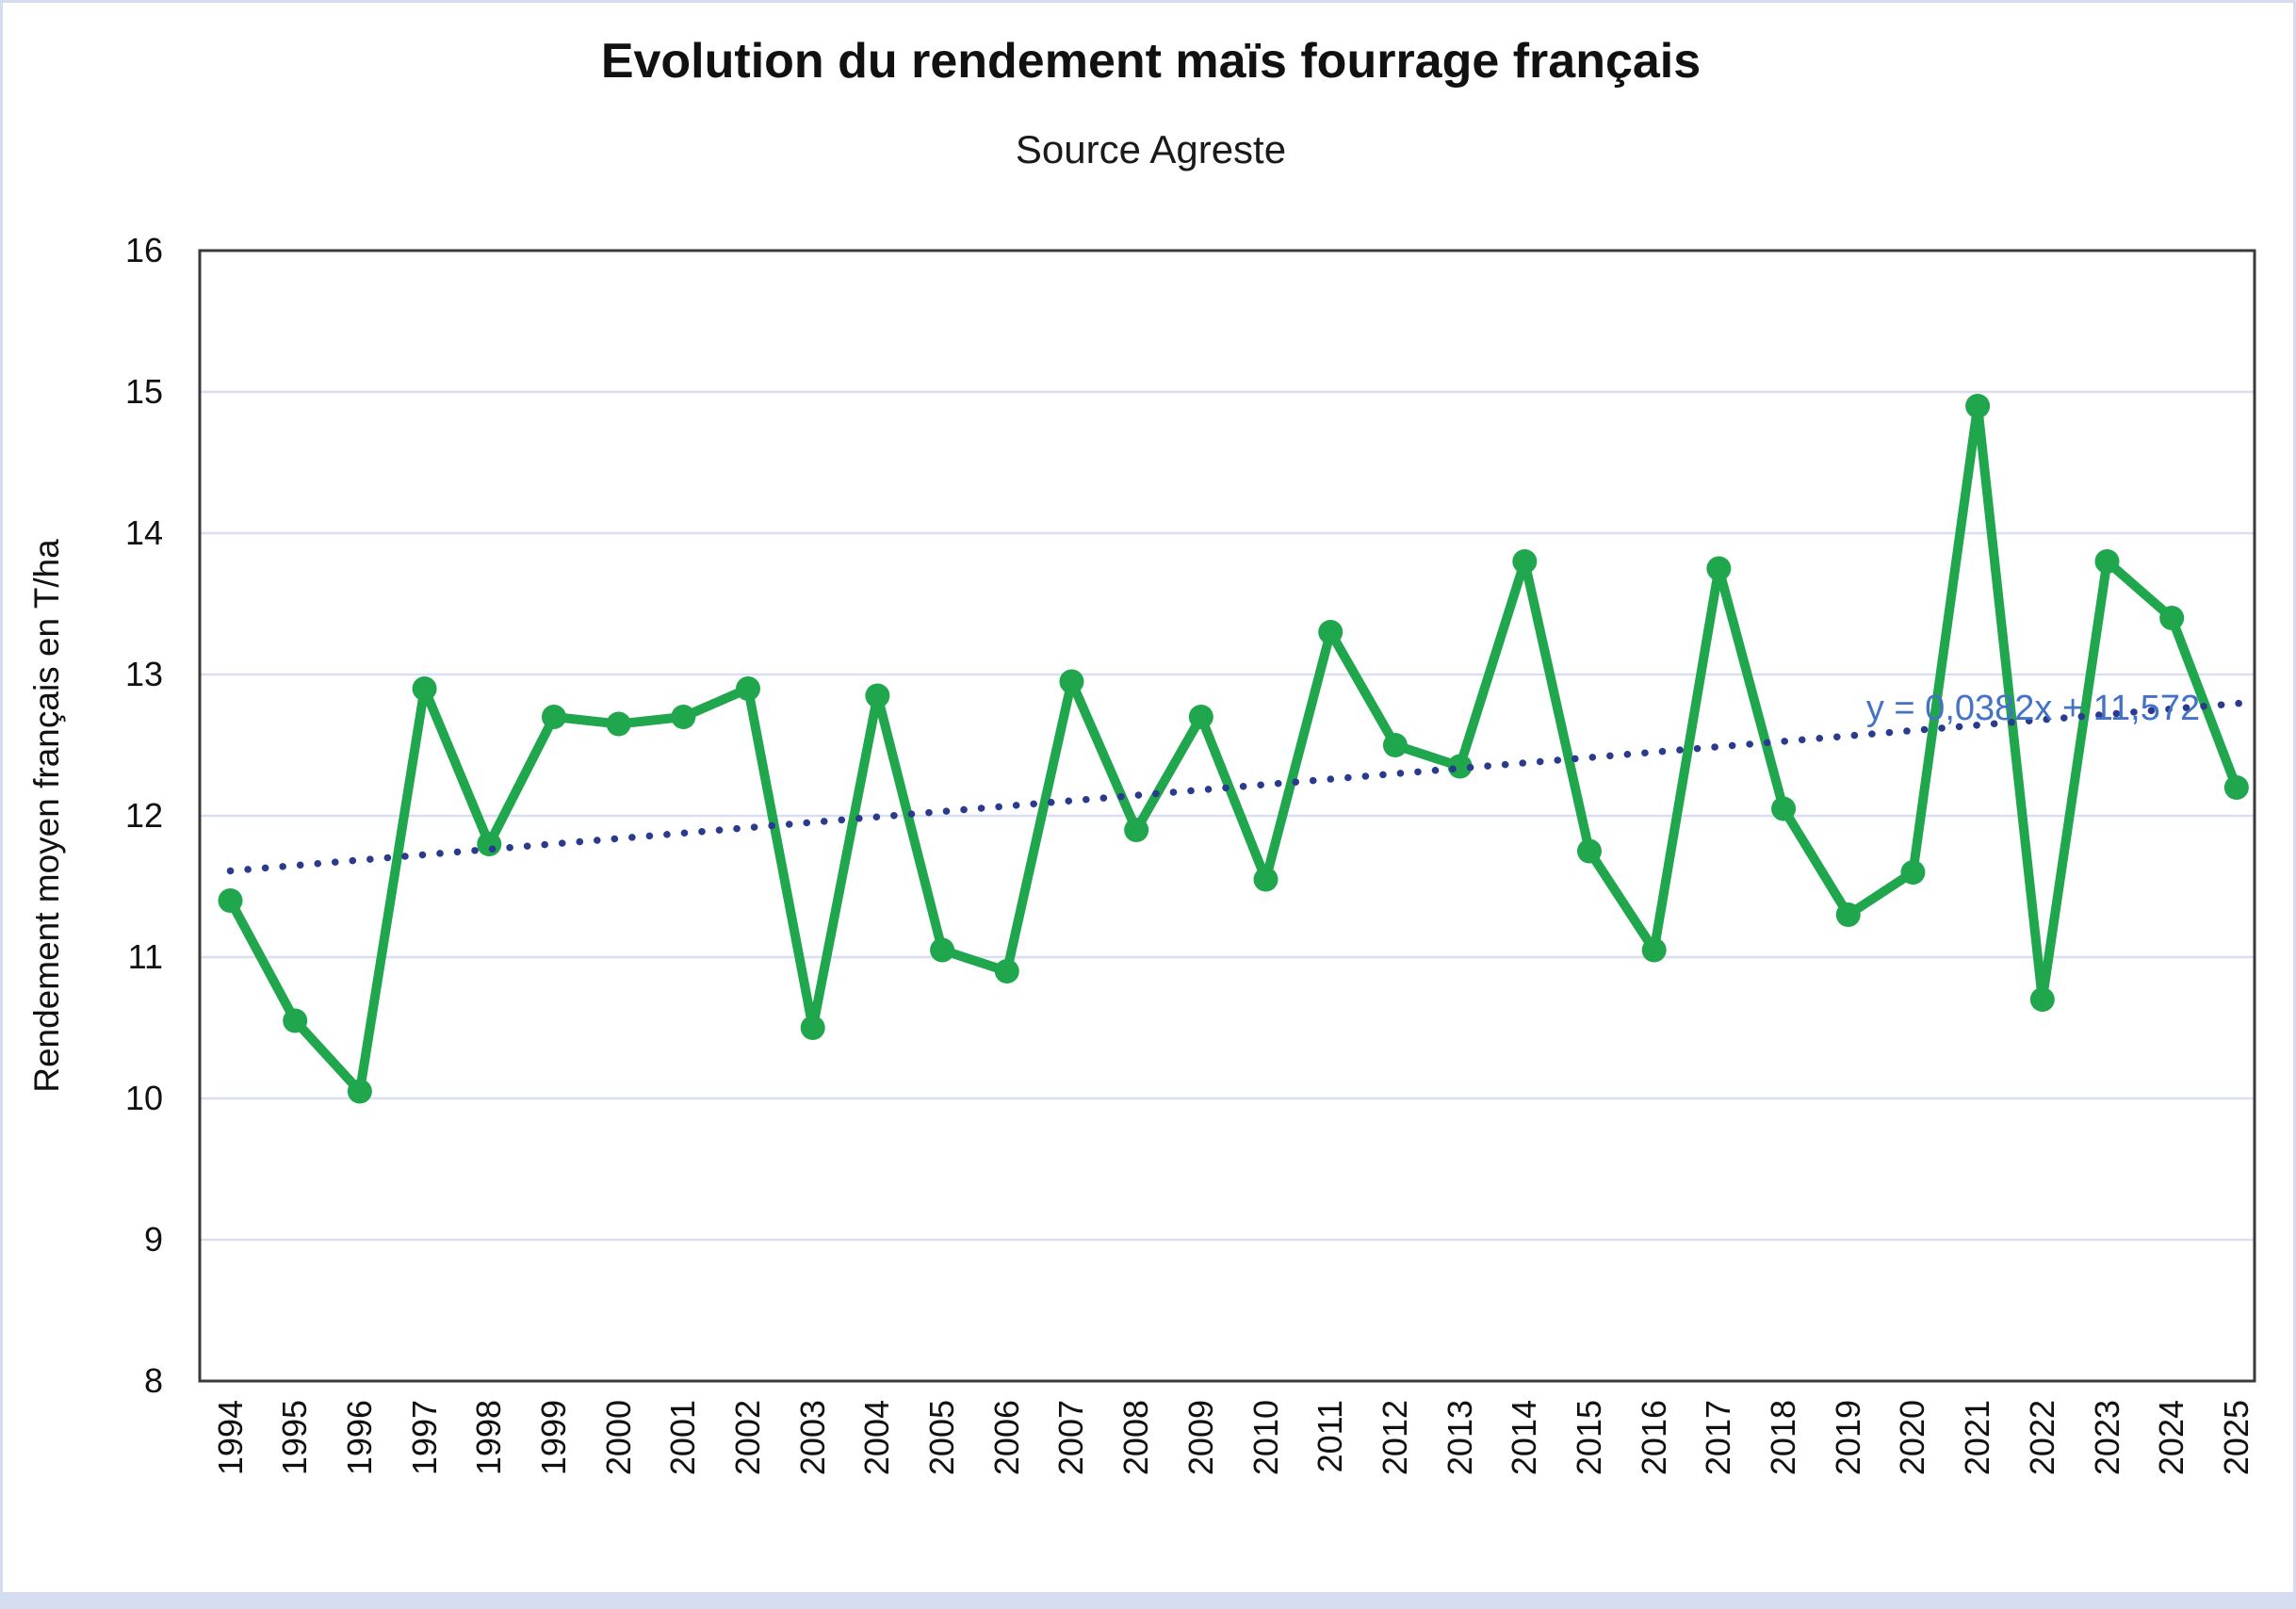 This screenshot has height=1609, width=2296. What do you see at coordinates (1847, 1438) in the screenshot?
I see `x-axis-tick-label: 2019` at bounding box center [1847, 1438].